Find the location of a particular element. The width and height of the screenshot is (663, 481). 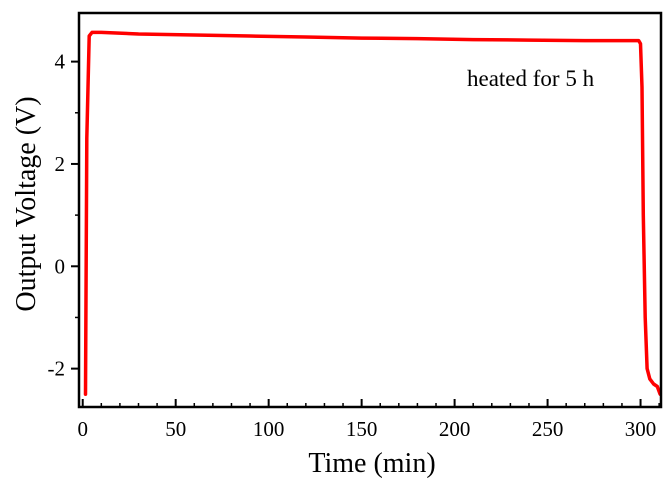

y-axis-title: Output Voltage (V) is located at coordinates (26, 203).